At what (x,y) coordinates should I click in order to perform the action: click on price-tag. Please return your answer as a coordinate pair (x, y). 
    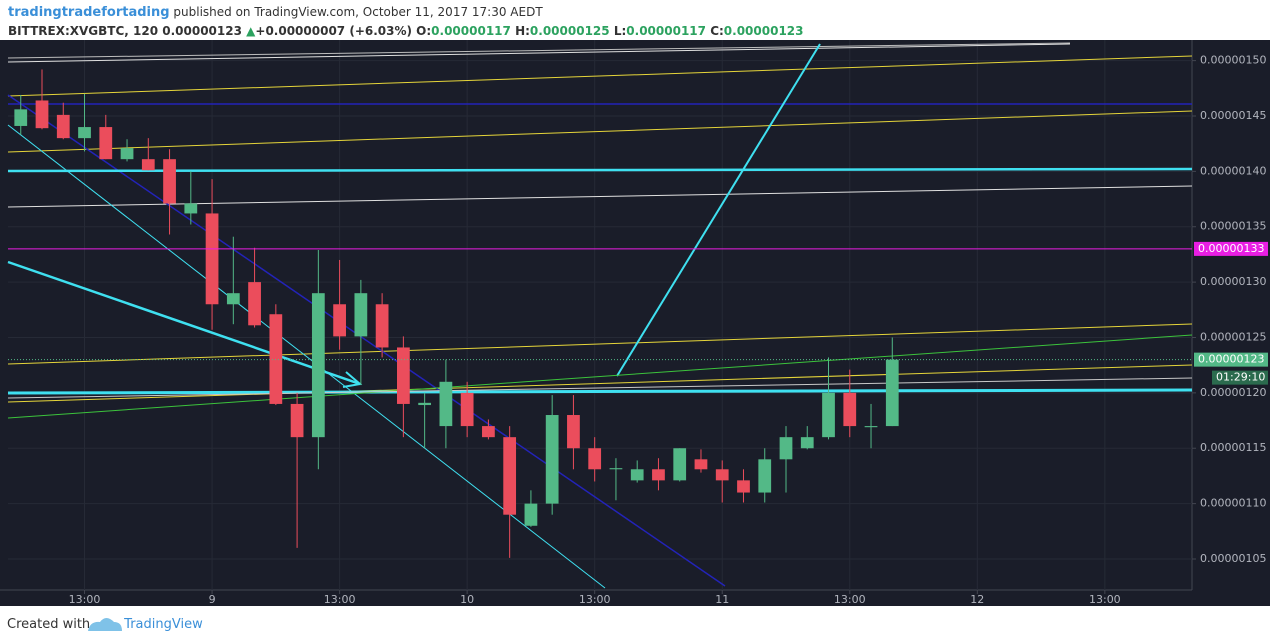
    Looking at the image, I should click on (1231, 248).